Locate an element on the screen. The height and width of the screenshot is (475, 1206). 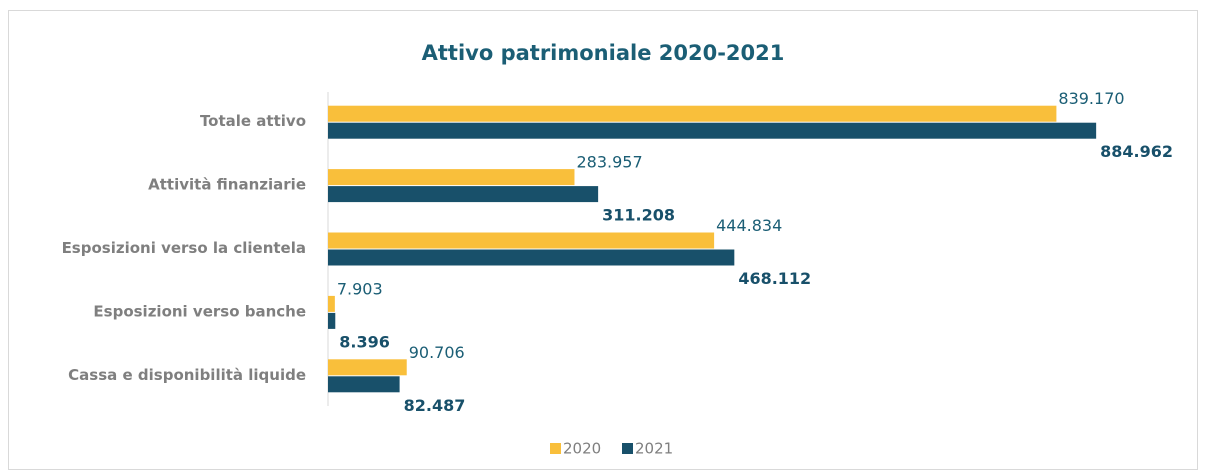
y-tick-label: Esposizioni verso banche is located at coordinates (199, 311).